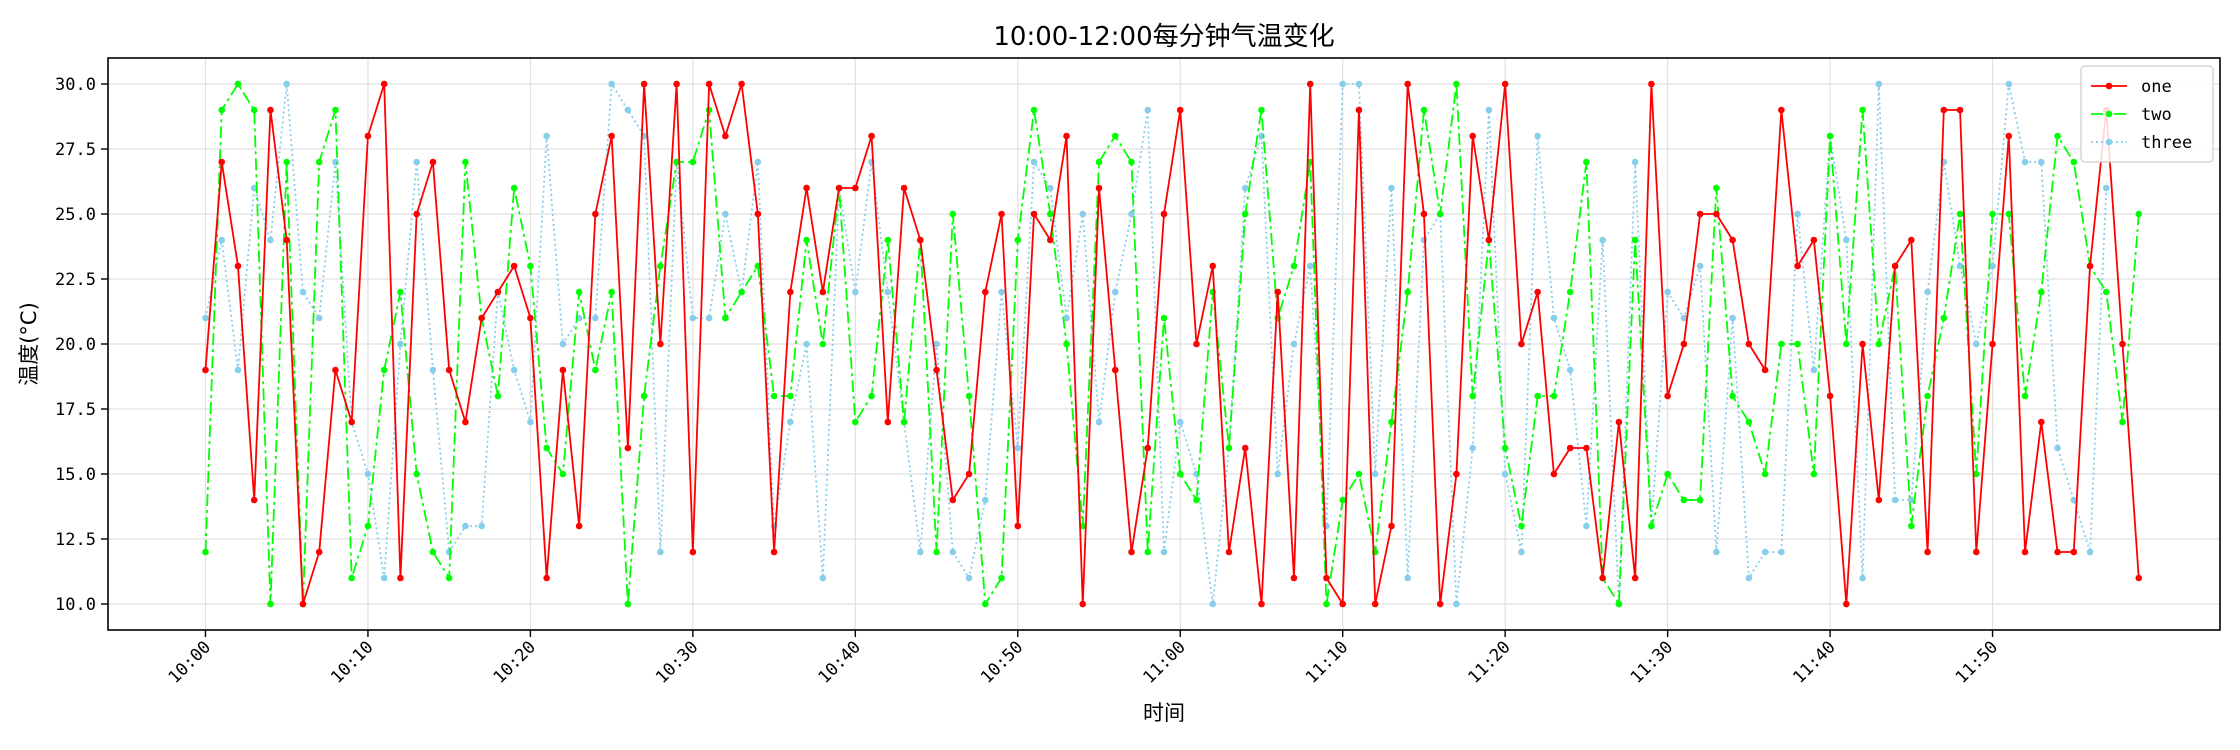 This screenshot has height=750, width=2240. What do you see at coordinates (2131, 87) in the screenshot?
I see `legend-item-one: one` at bounding box center [2131, 87].